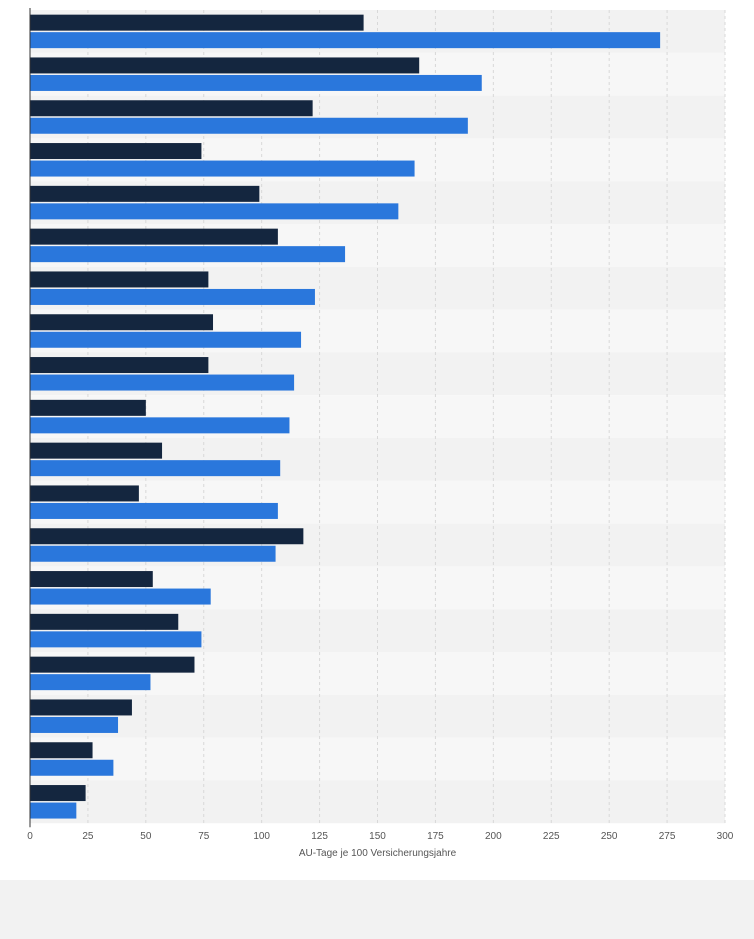 This screenshot has height=939, width=754. I want to click on x-tick-label: 0, so click(30, 836).